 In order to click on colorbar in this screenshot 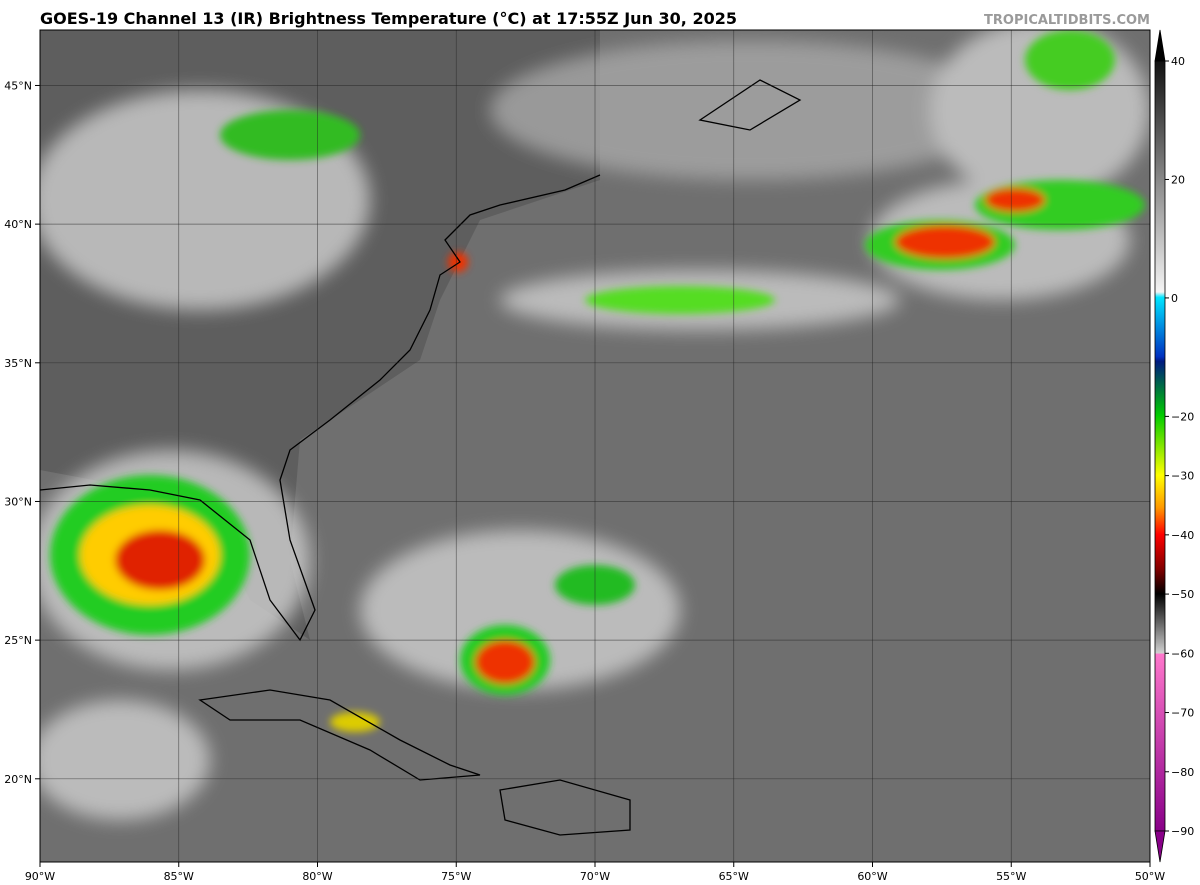, I will do `click(1160, 446)`.